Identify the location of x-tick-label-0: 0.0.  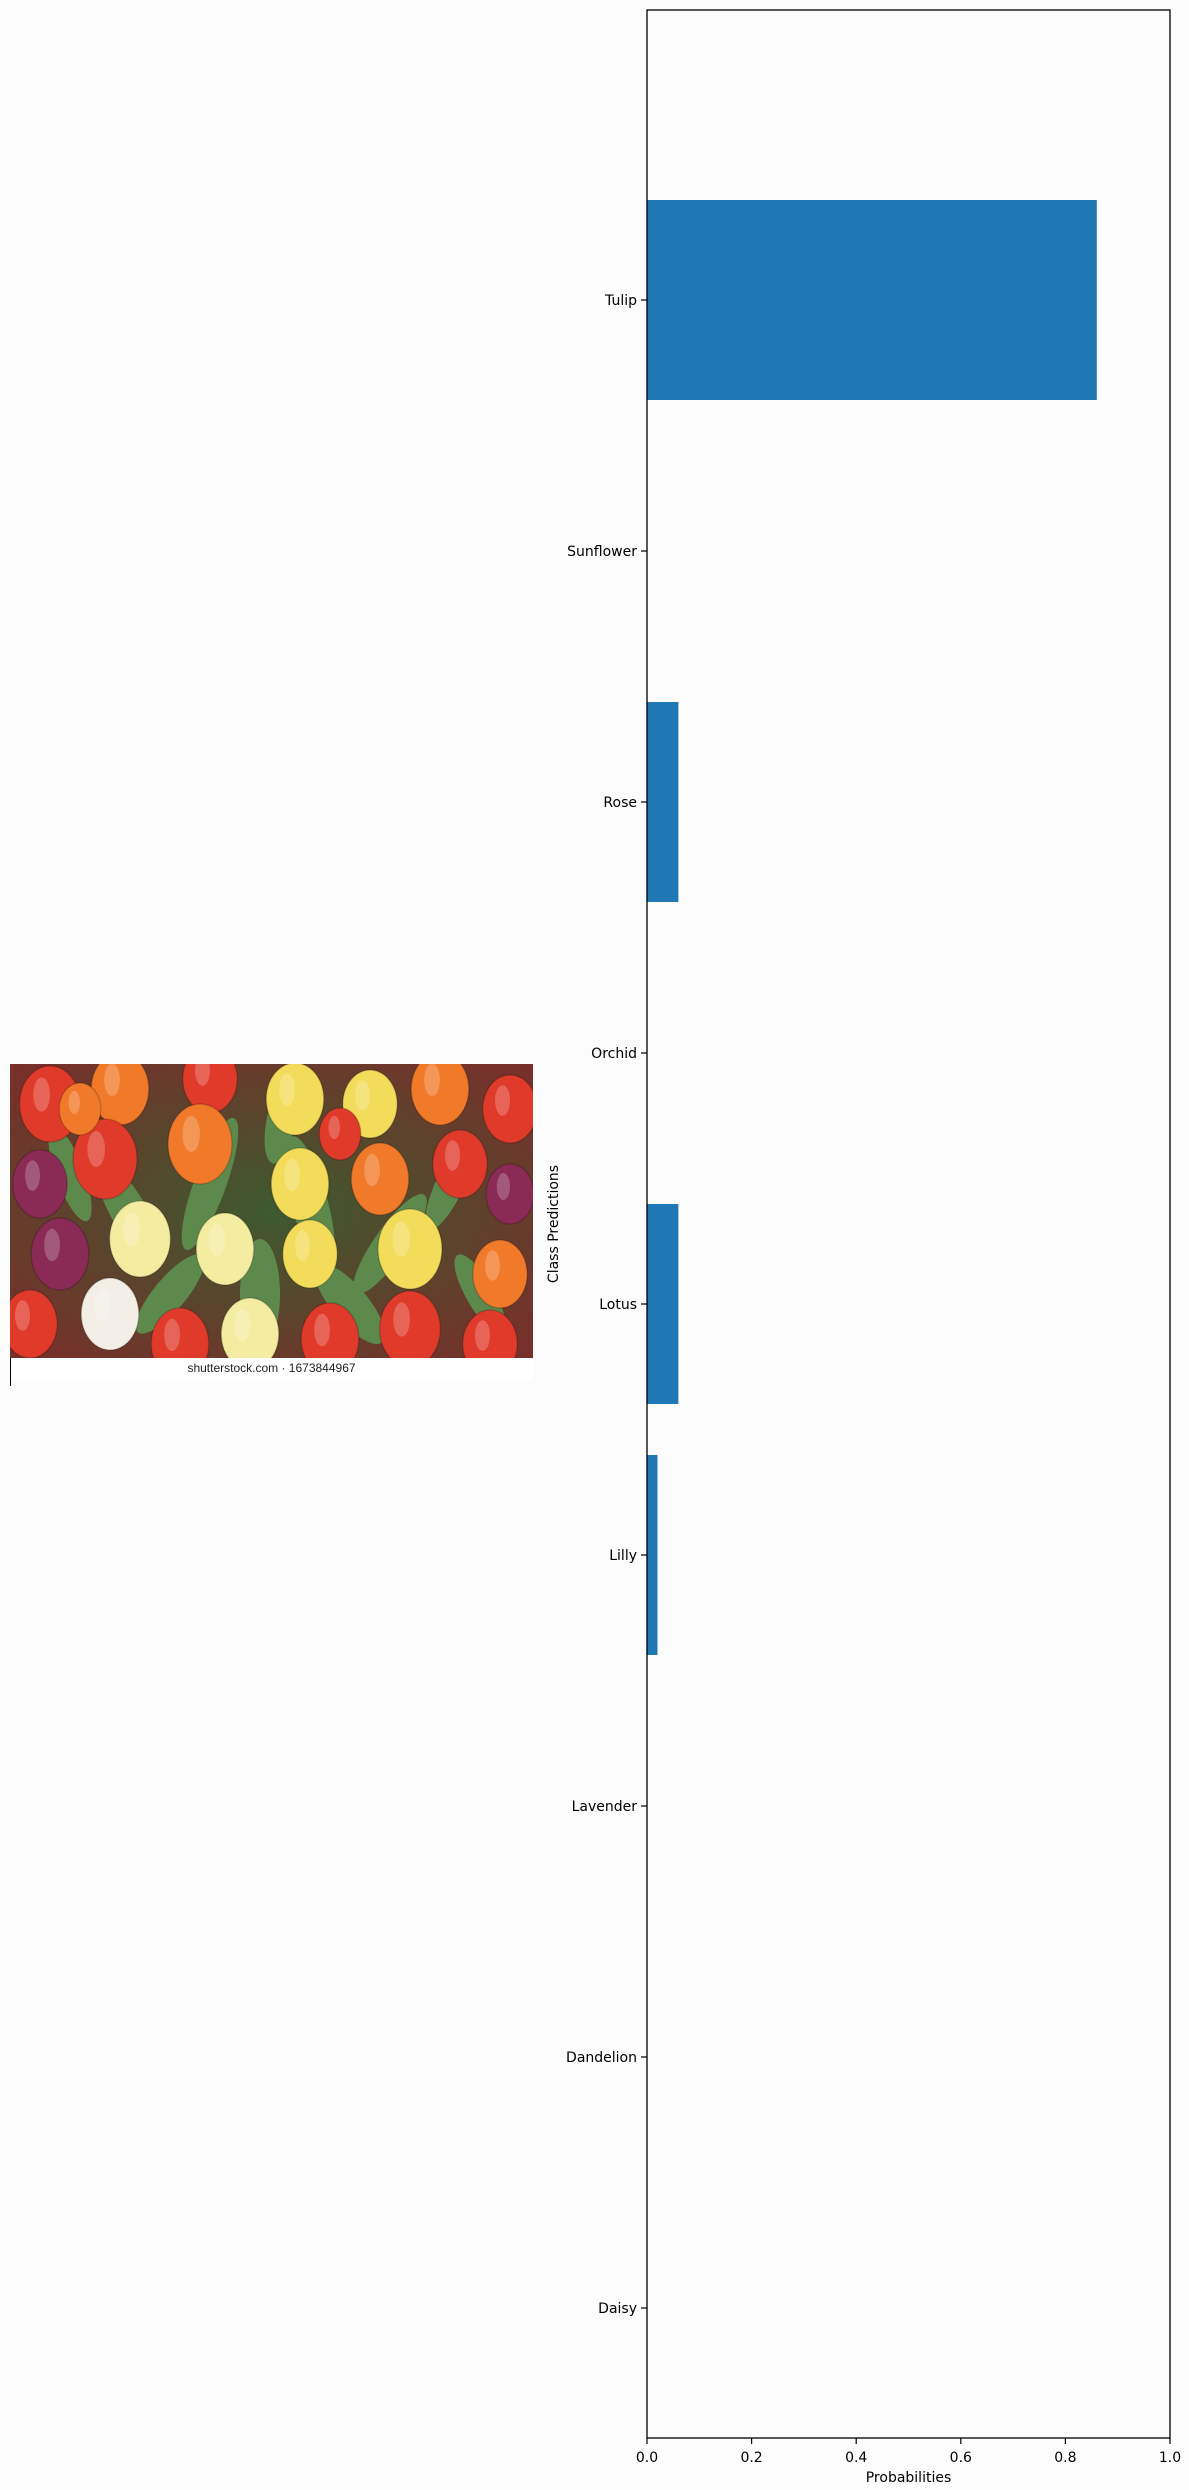
(647, 2458).